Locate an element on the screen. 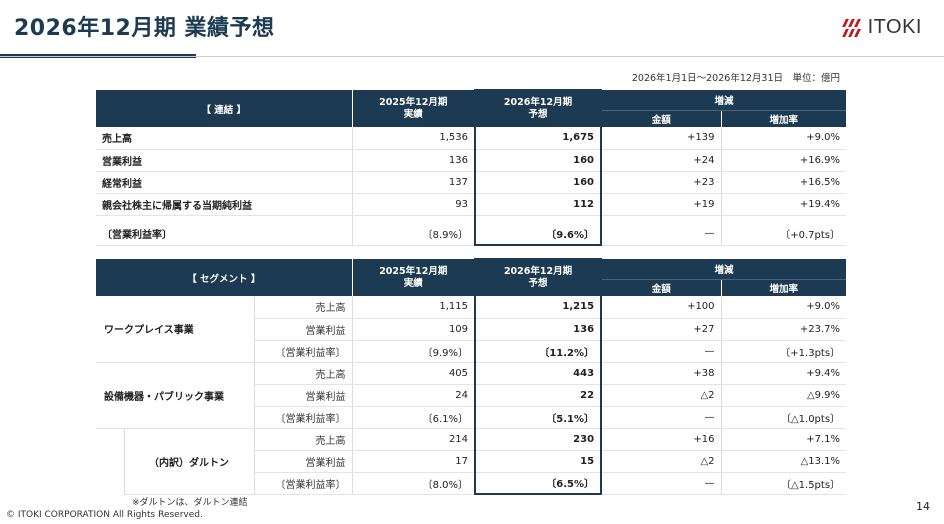 The height and width of the screenshot is (524, 944). segment-name: （内訳）ダルトン is located at coordinates (188, 461).